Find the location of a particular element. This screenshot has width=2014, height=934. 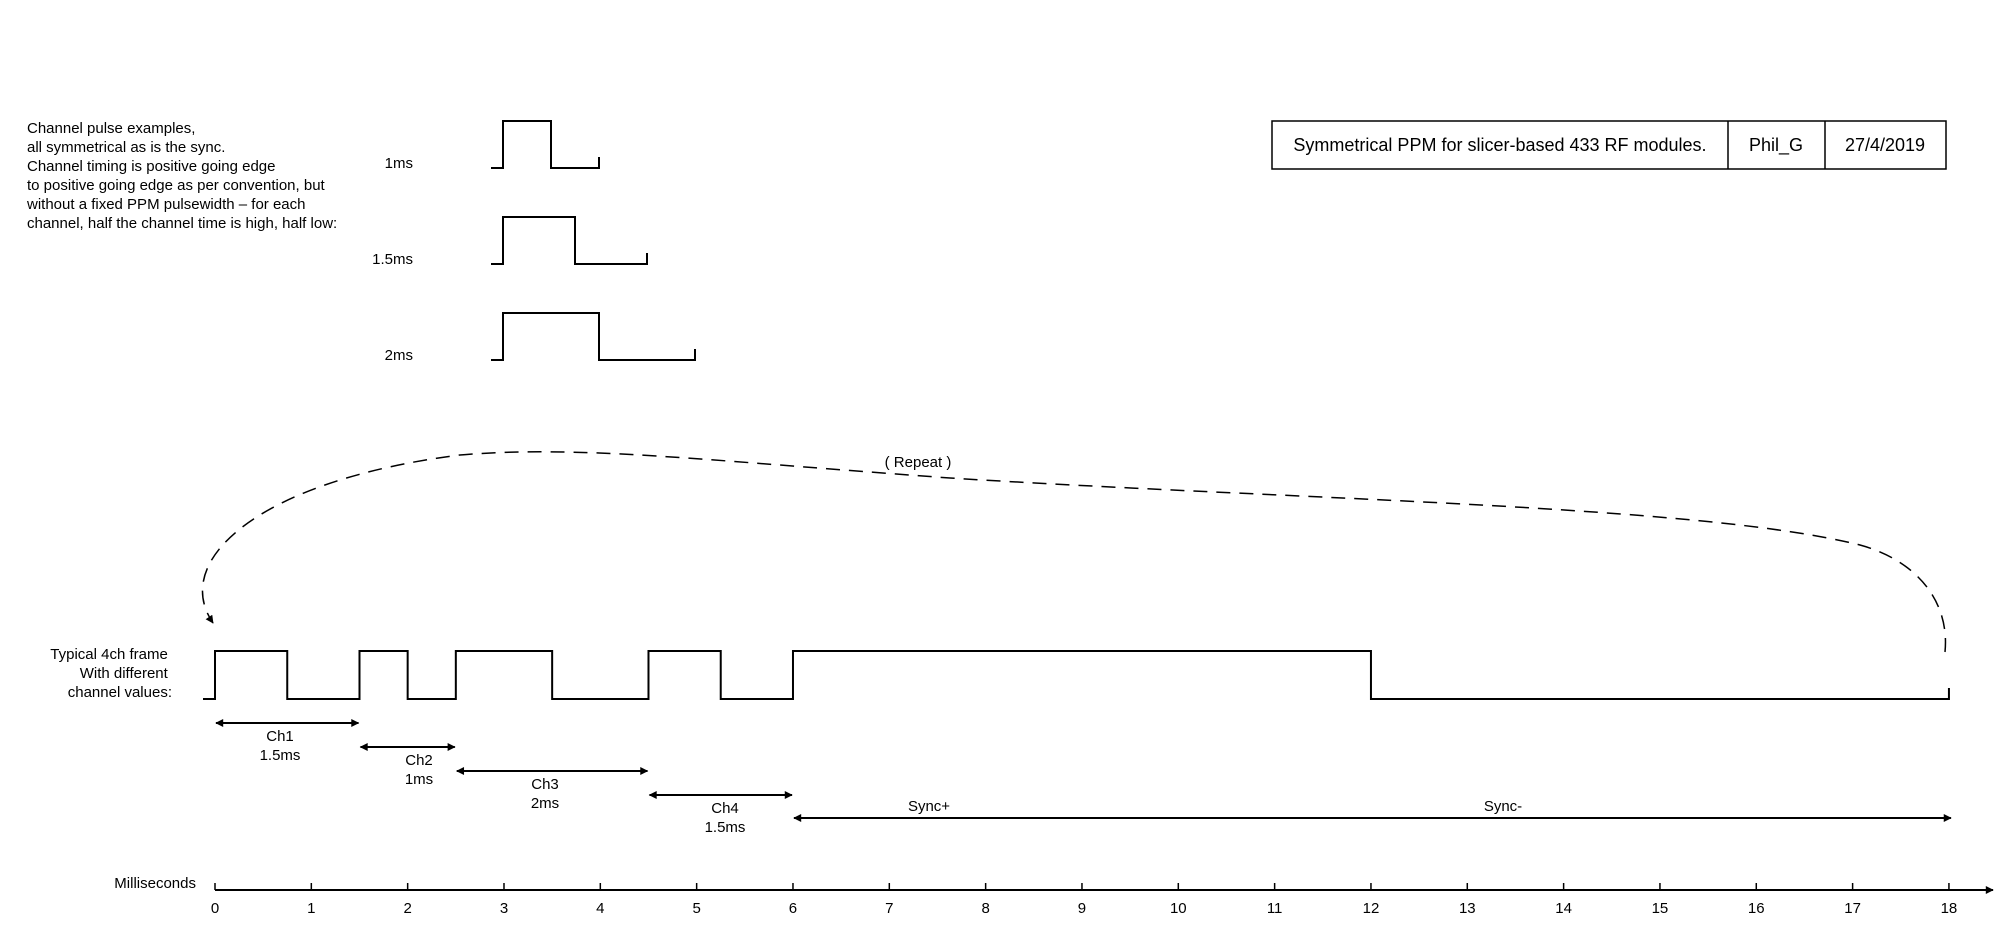

axis-tick-label: 13 is located at coordinates (1467, 908).